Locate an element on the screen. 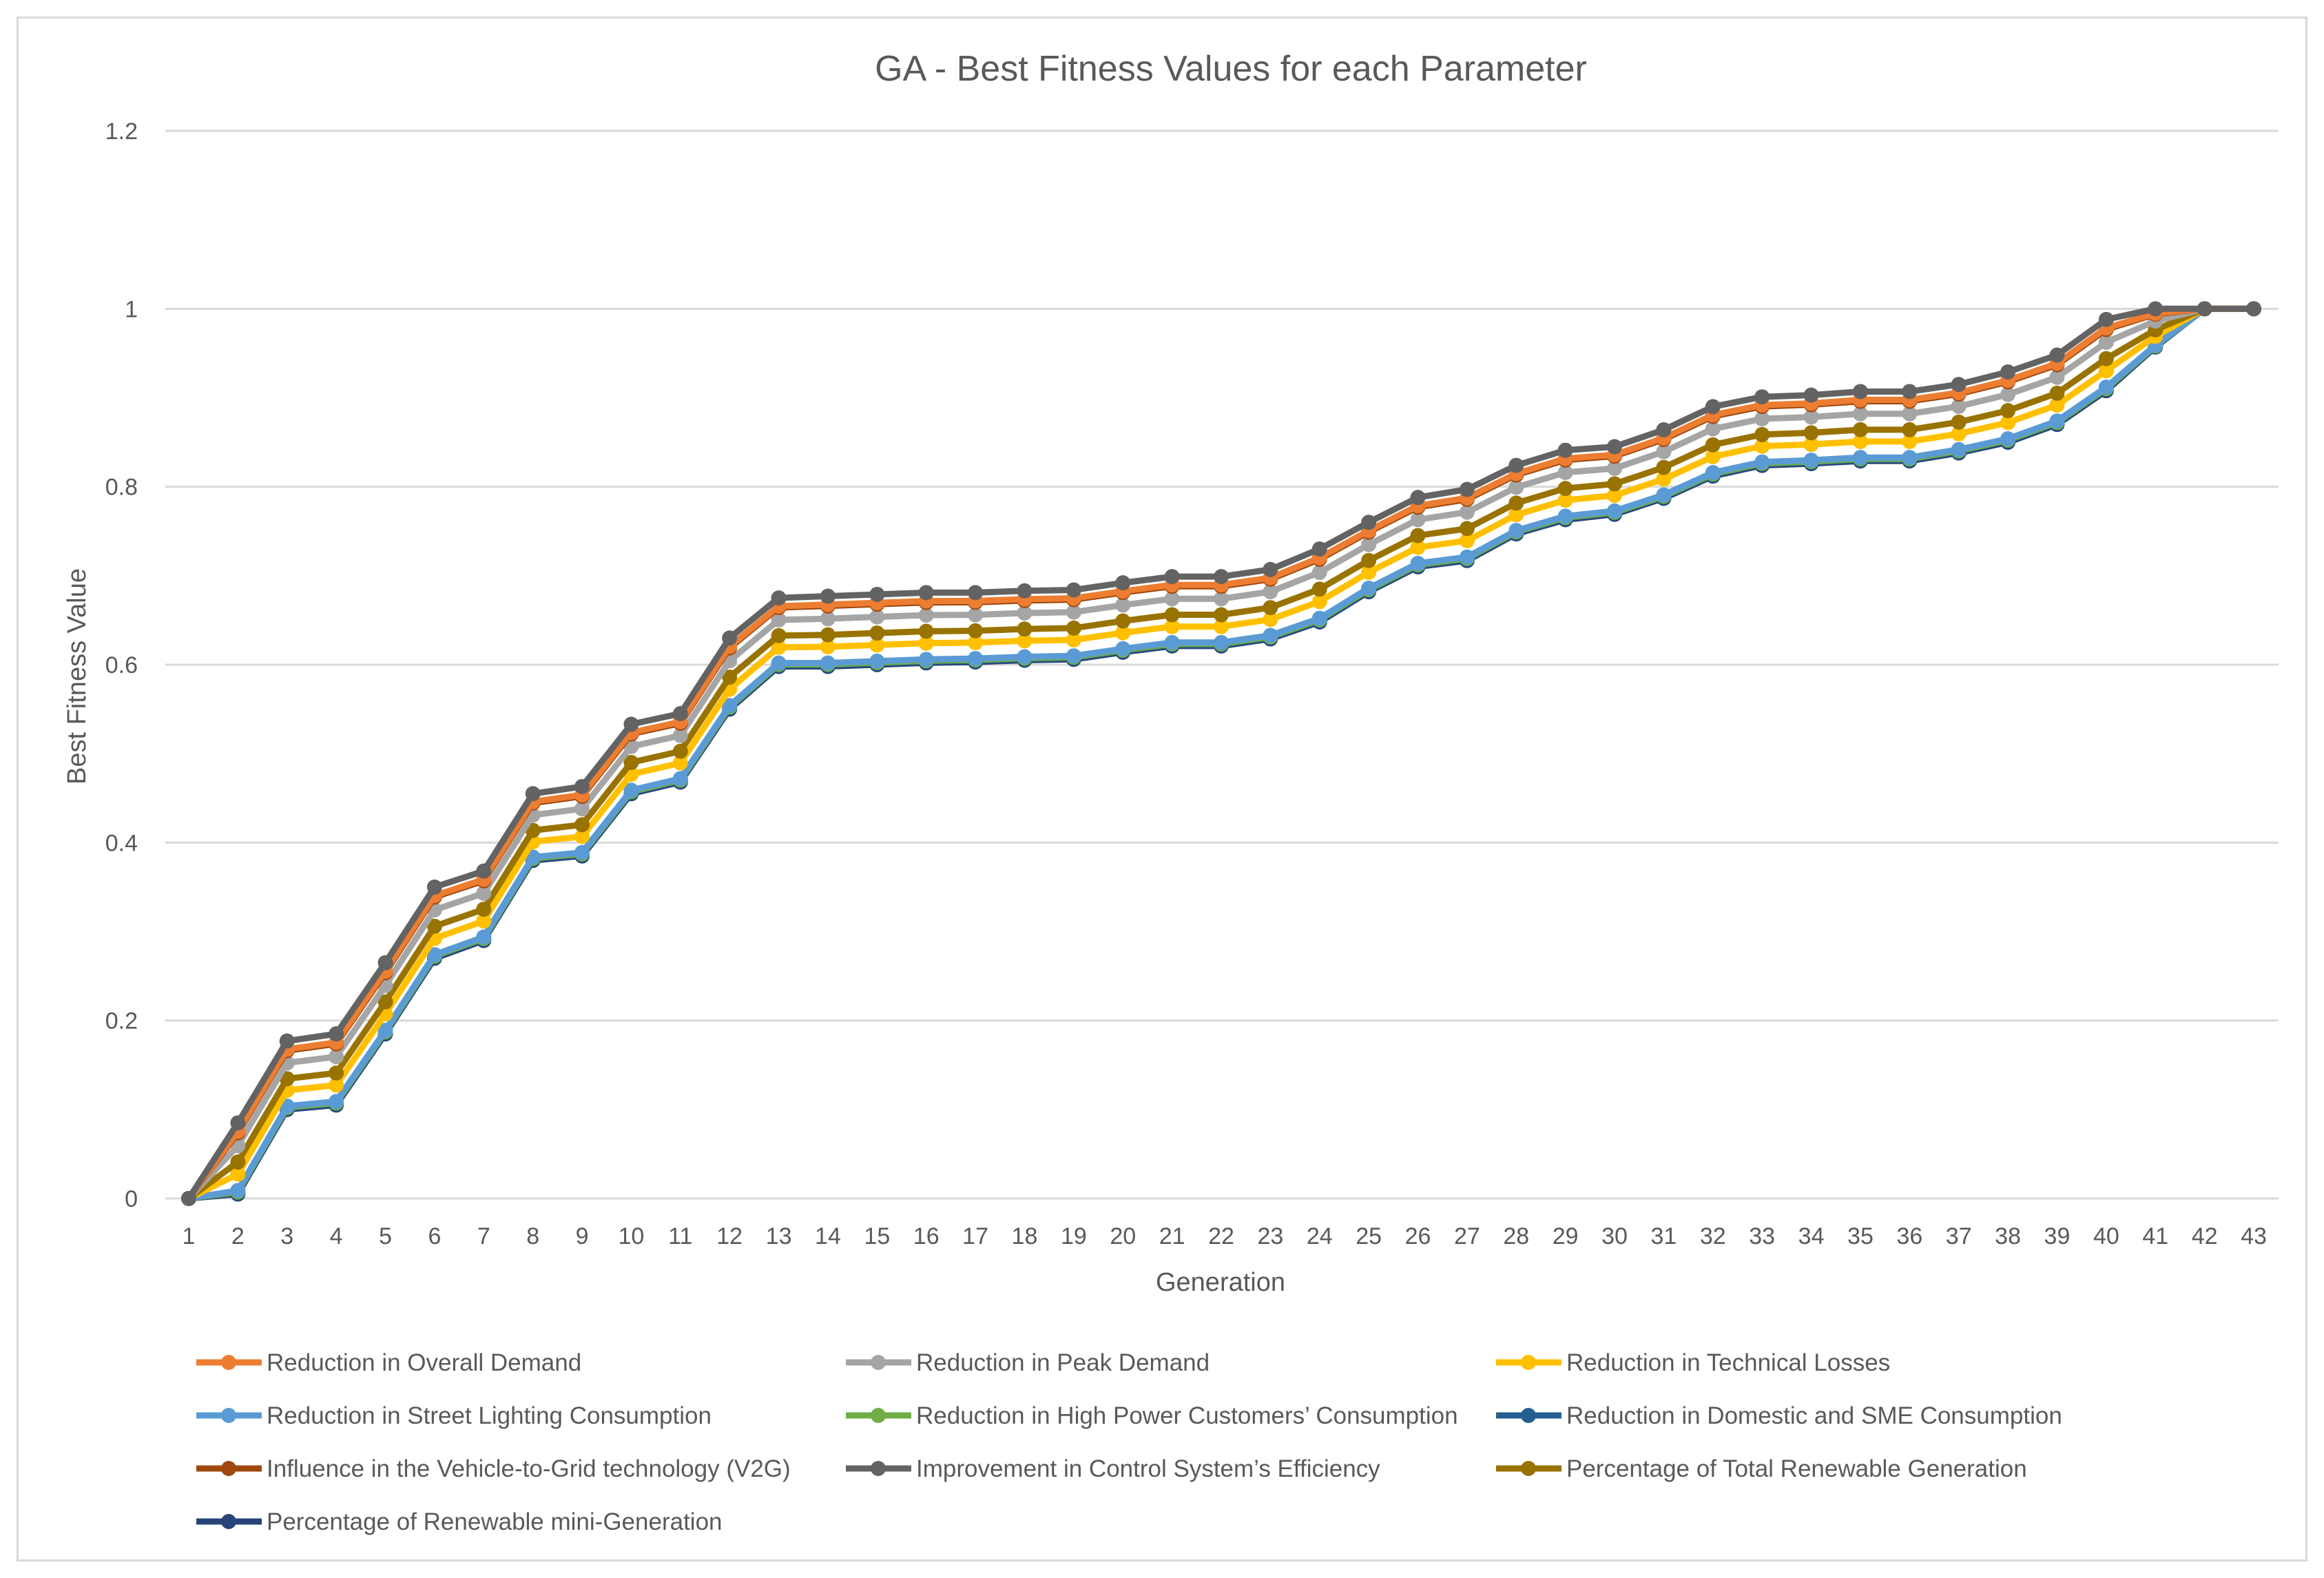 The image size is (2324, 1578). x-tick-label: 6 is located at coordinates (434, 1236).